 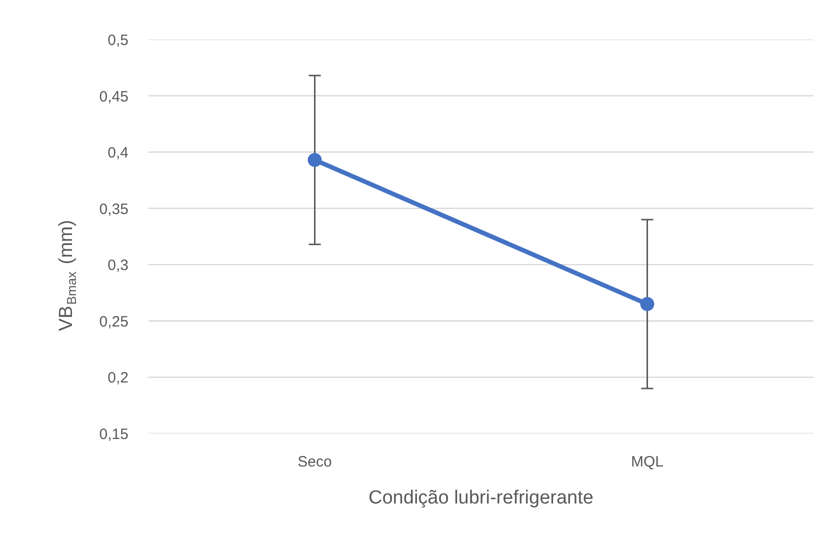 I want to click on x-tick-label: MQL, so click(x=647, y=462).